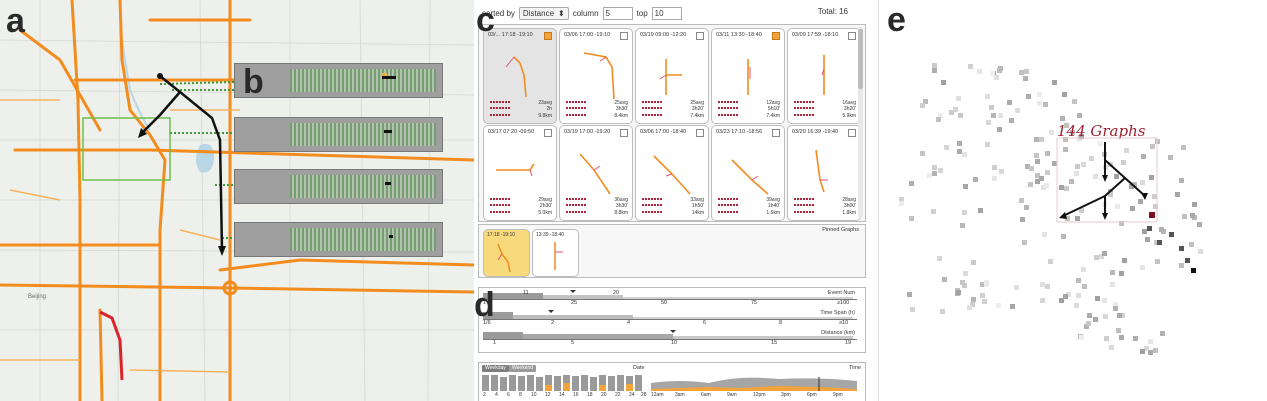 This screenshot has height=401, width=1267. Describe the element at coordinates (748, 76) in the screenshot. I see `graph-card: 03/11 13:30 -18:40 12avg 5h10' 7.4km` at that location.